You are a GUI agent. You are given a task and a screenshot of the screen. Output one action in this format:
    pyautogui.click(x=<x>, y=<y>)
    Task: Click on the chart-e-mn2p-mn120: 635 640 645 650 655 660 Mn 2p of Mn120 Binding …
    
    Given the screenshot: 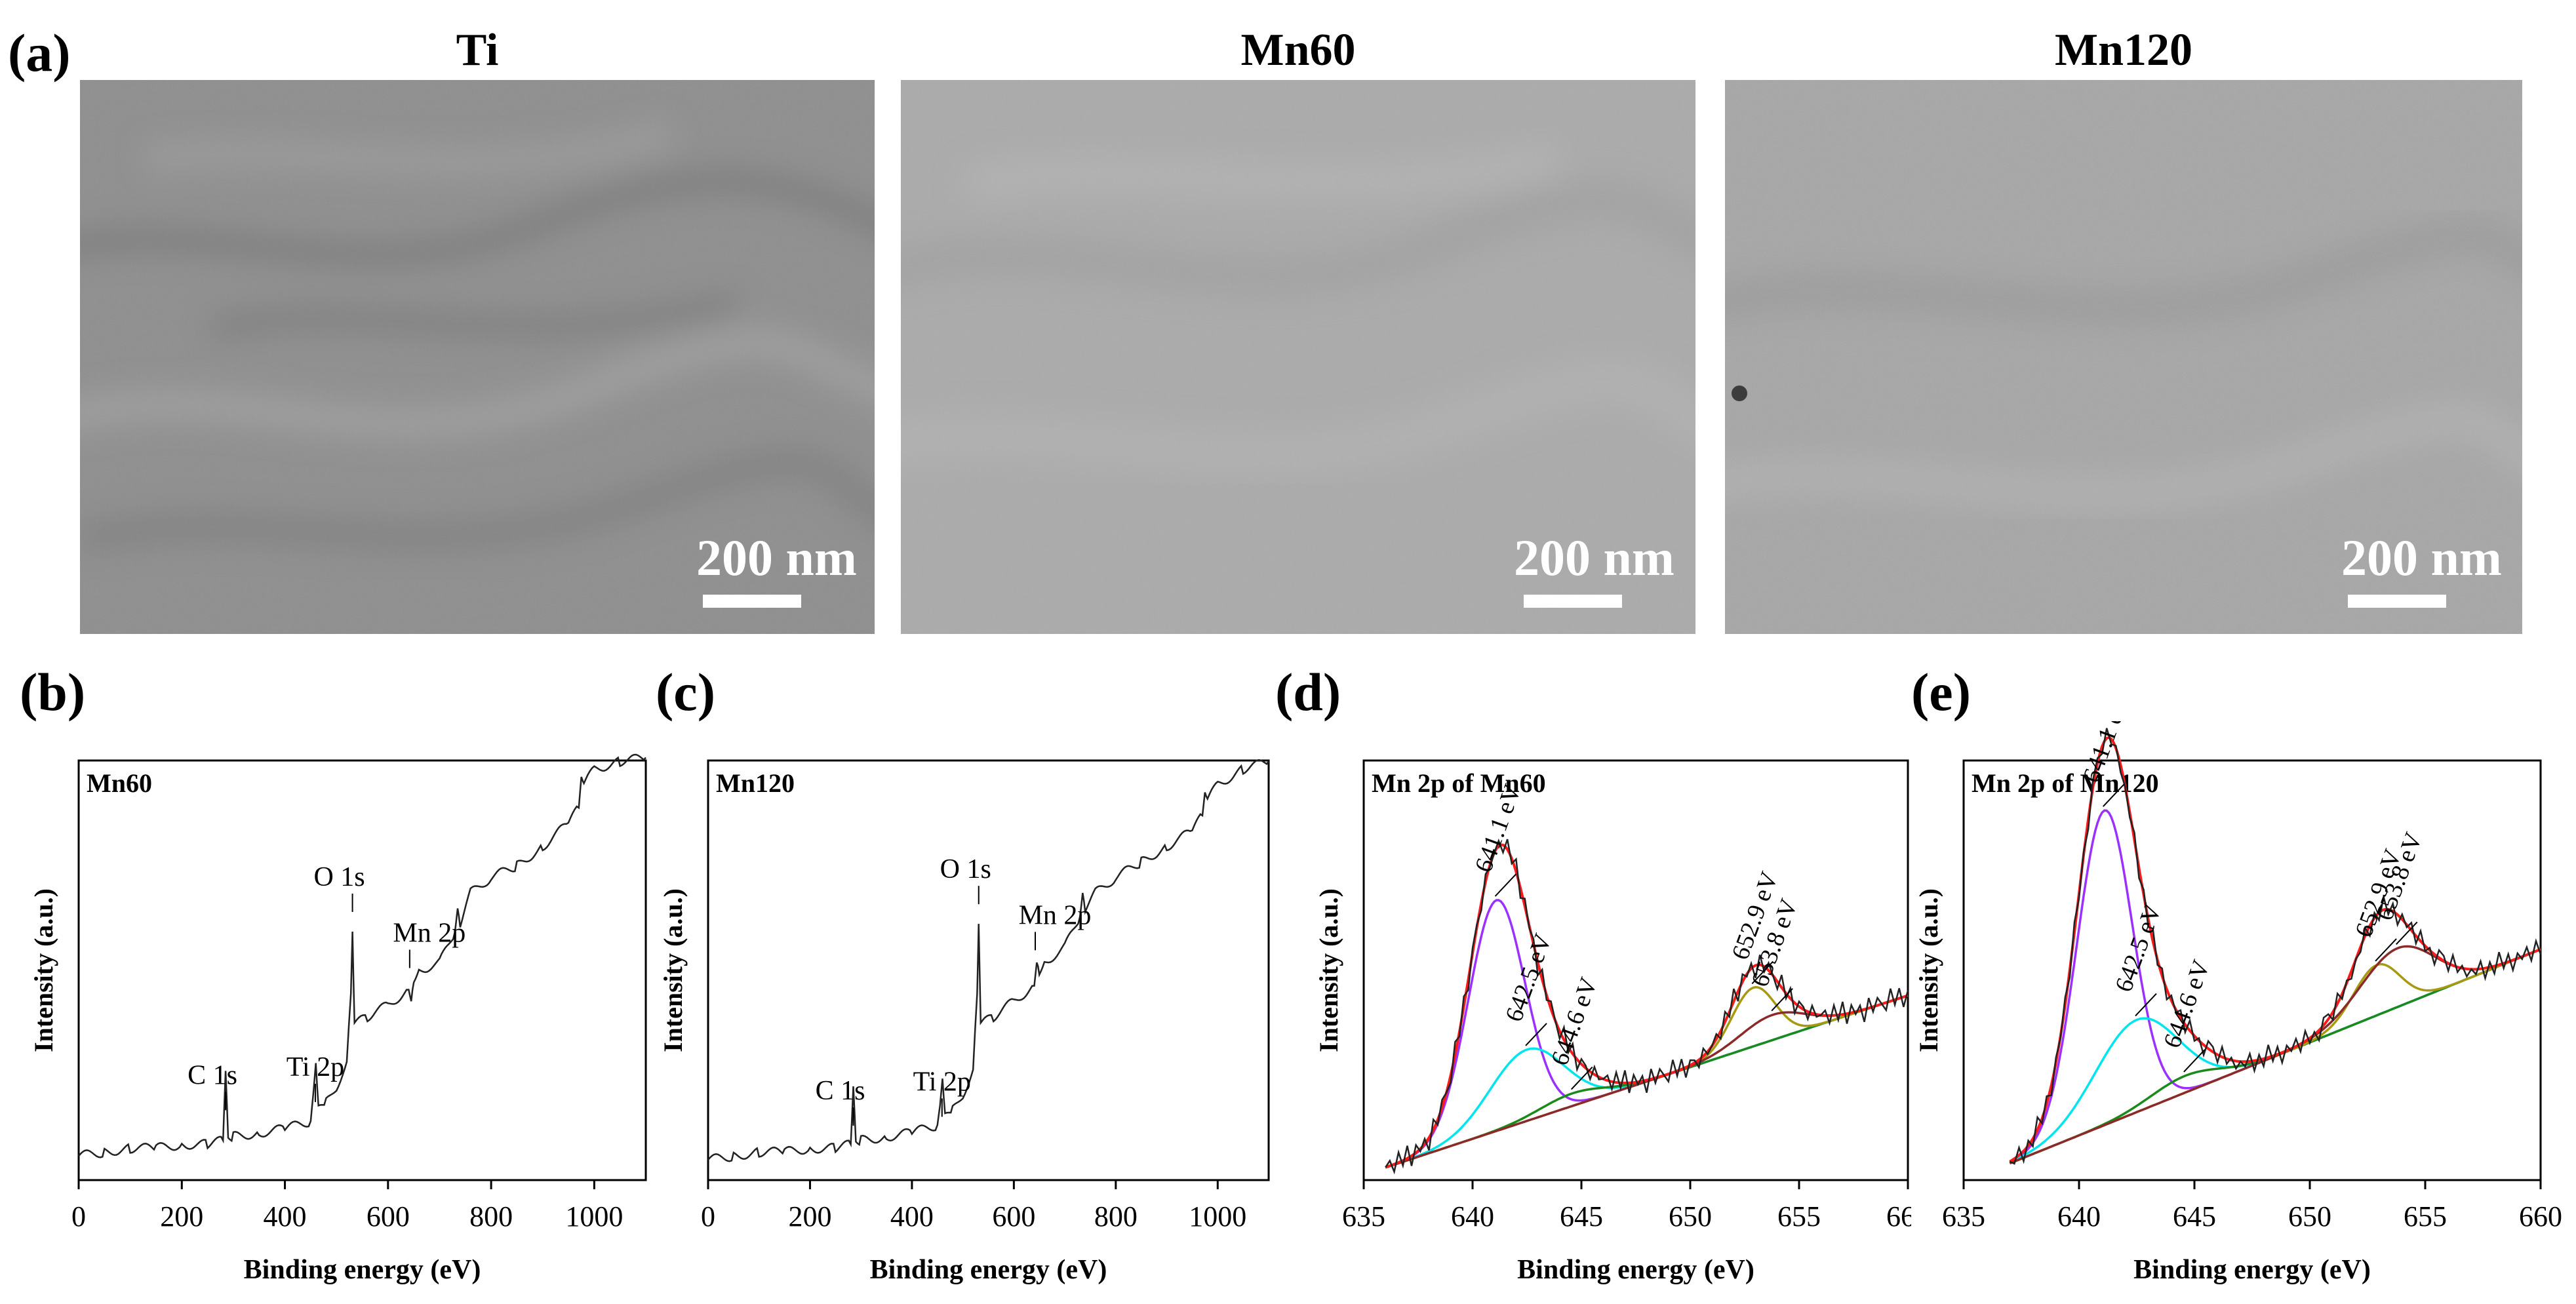 What is the action you would take?
    pyautogui.click(x=2238, y=1003)
    